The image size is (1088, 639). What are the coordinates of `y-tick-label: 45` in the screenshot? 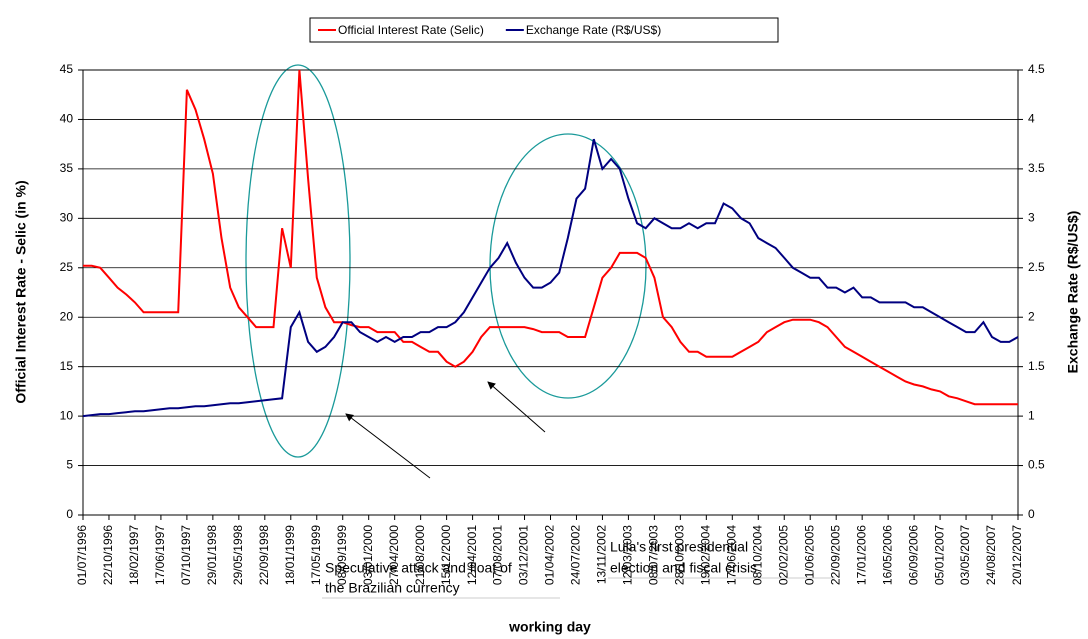 It's located at (67, 69).